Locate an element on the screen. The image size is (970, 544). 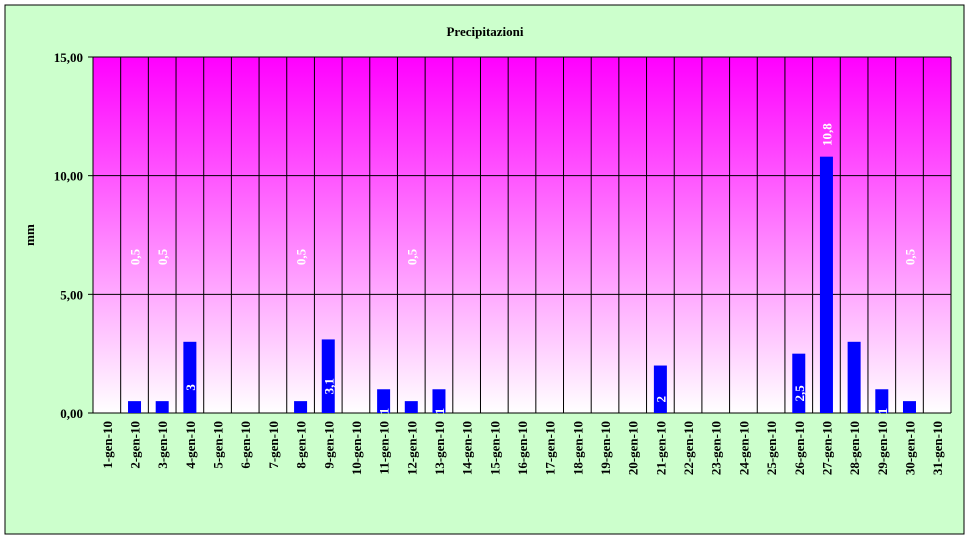
x-tick-label: 12-gen-10 is located at coordinates (411, 448).